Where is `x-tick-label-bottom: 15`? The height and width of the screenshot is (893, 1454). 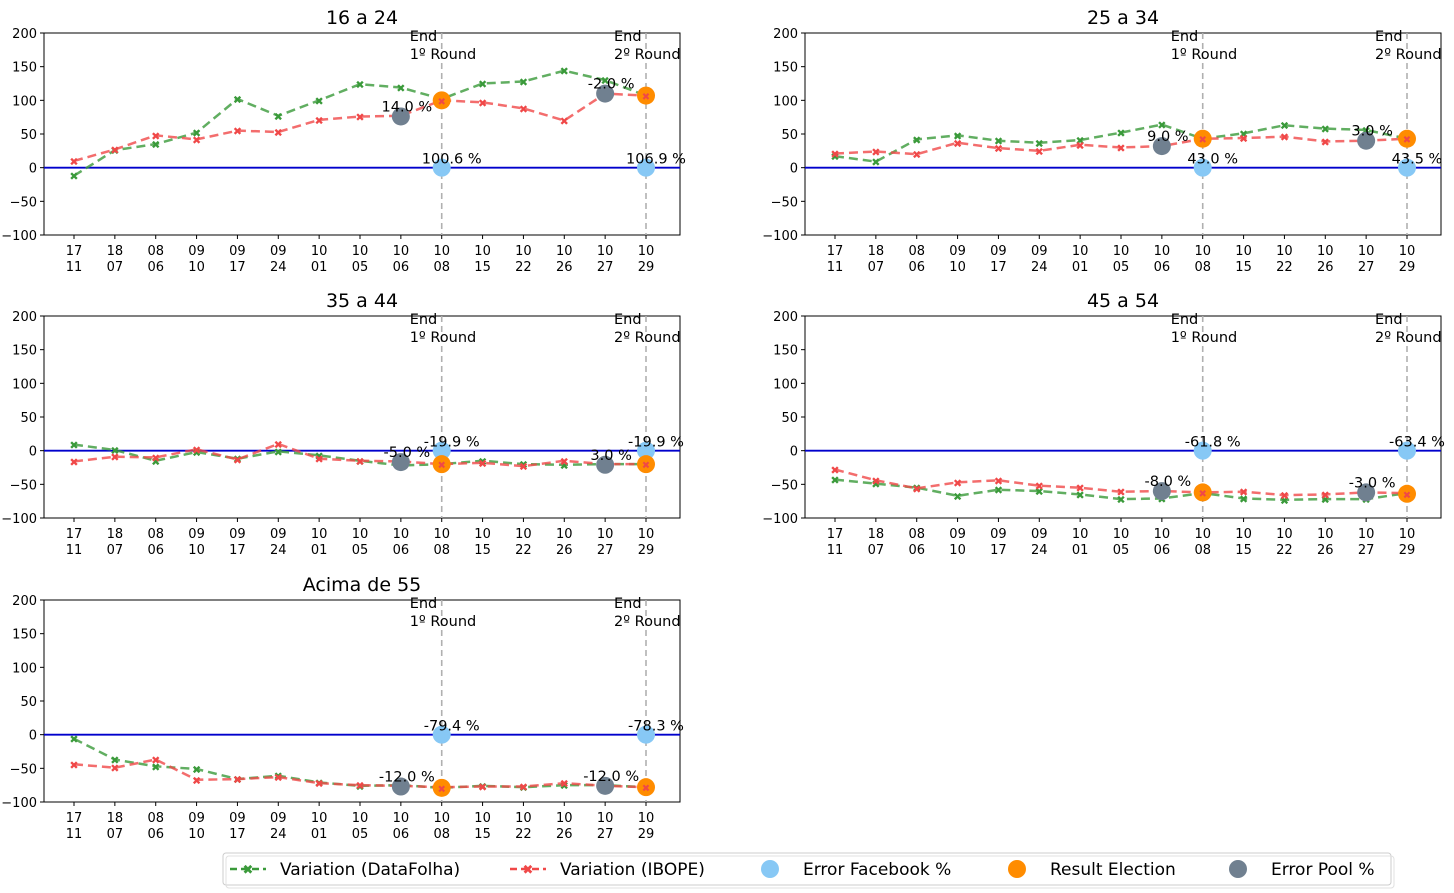
x-tick-label-bottom: 15 is located at coordinates (482, 834).